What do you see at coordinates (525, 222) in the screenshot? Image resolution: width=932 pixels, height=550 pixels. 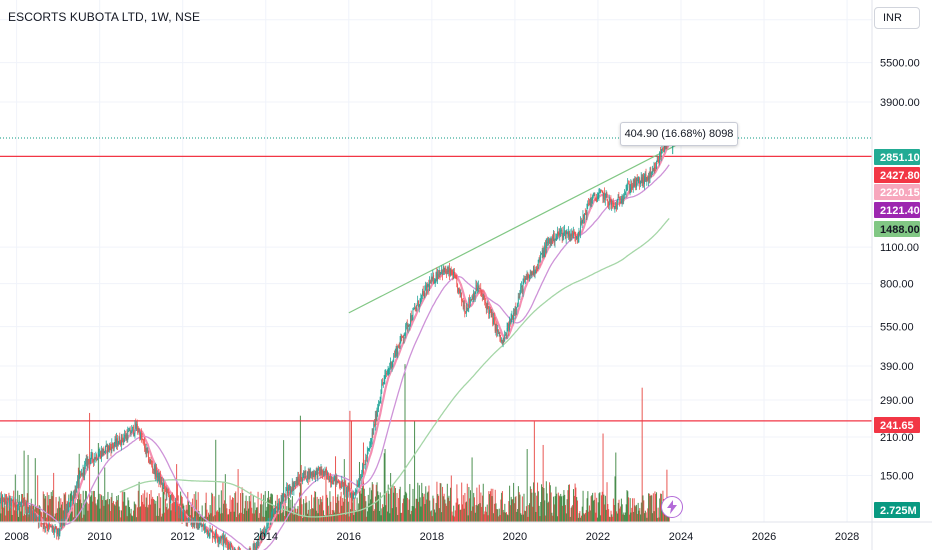 I see `trendline` at bounding box center [525, 222].